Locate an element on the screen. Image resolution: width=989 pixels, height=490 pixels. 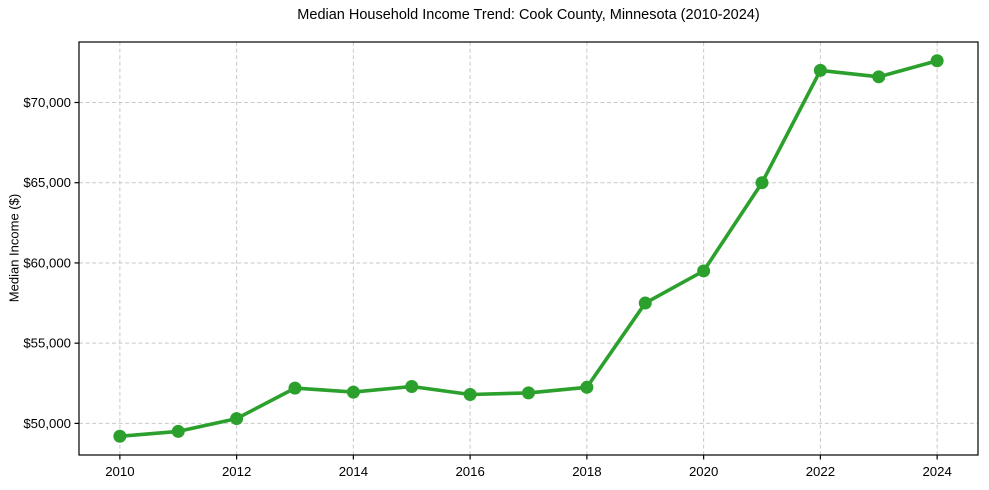
y-tick-label: $70,000 is located at coordinates (47, 102).